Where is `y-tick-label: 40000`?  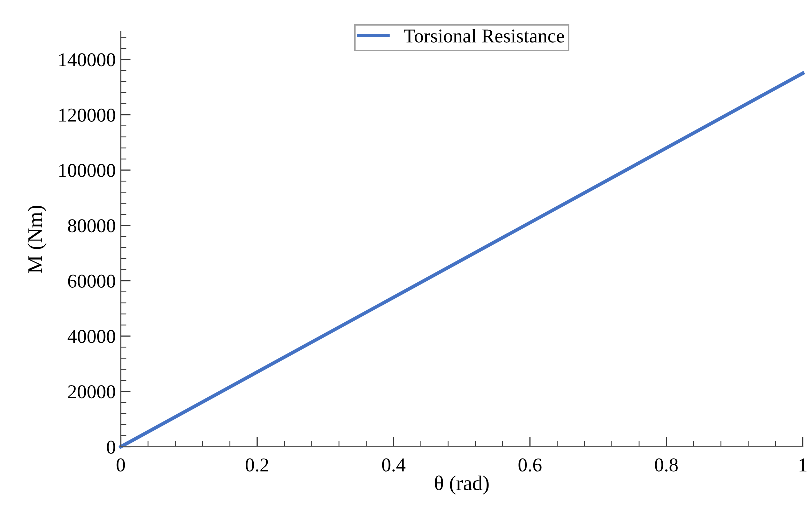
y-tick-label: 40000 is located at coordinates (92, 337).